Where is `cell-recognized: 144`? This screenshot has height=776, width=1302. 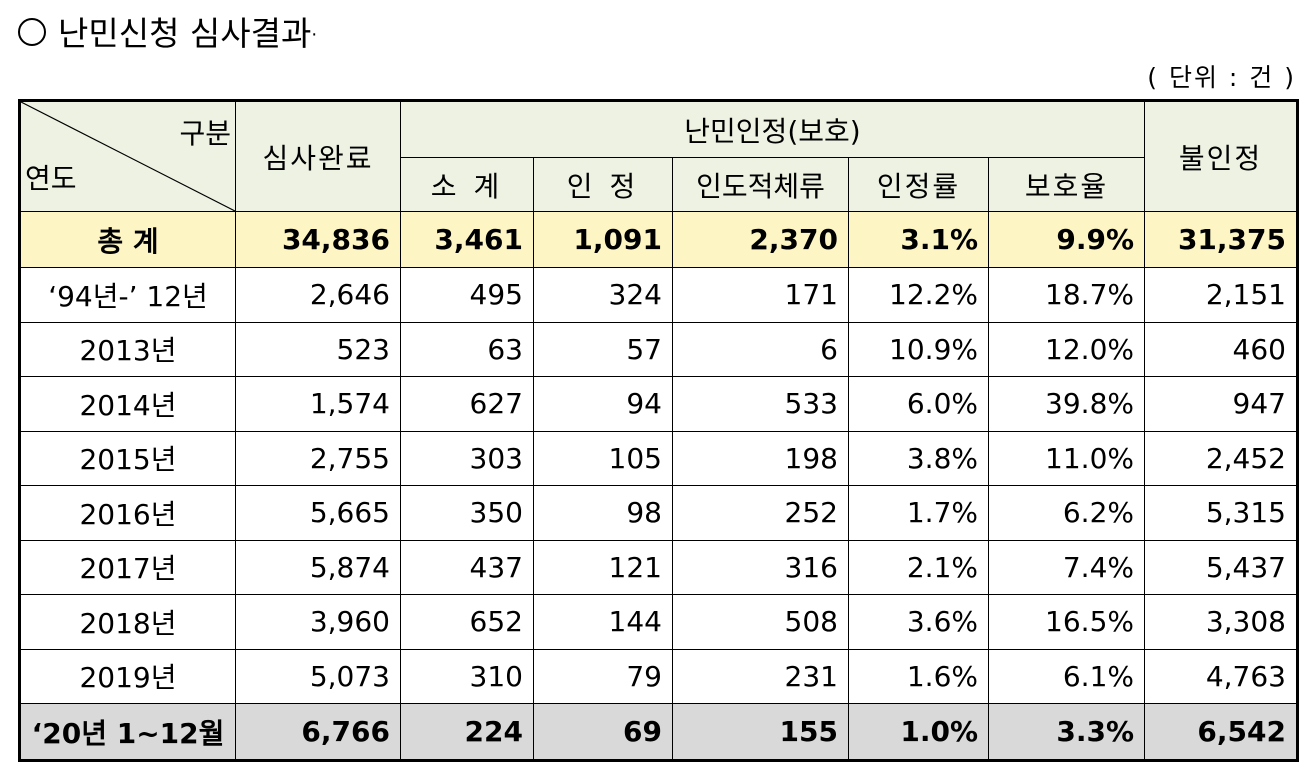 cell-recognized: 144 is located at coordinates (603, 622).